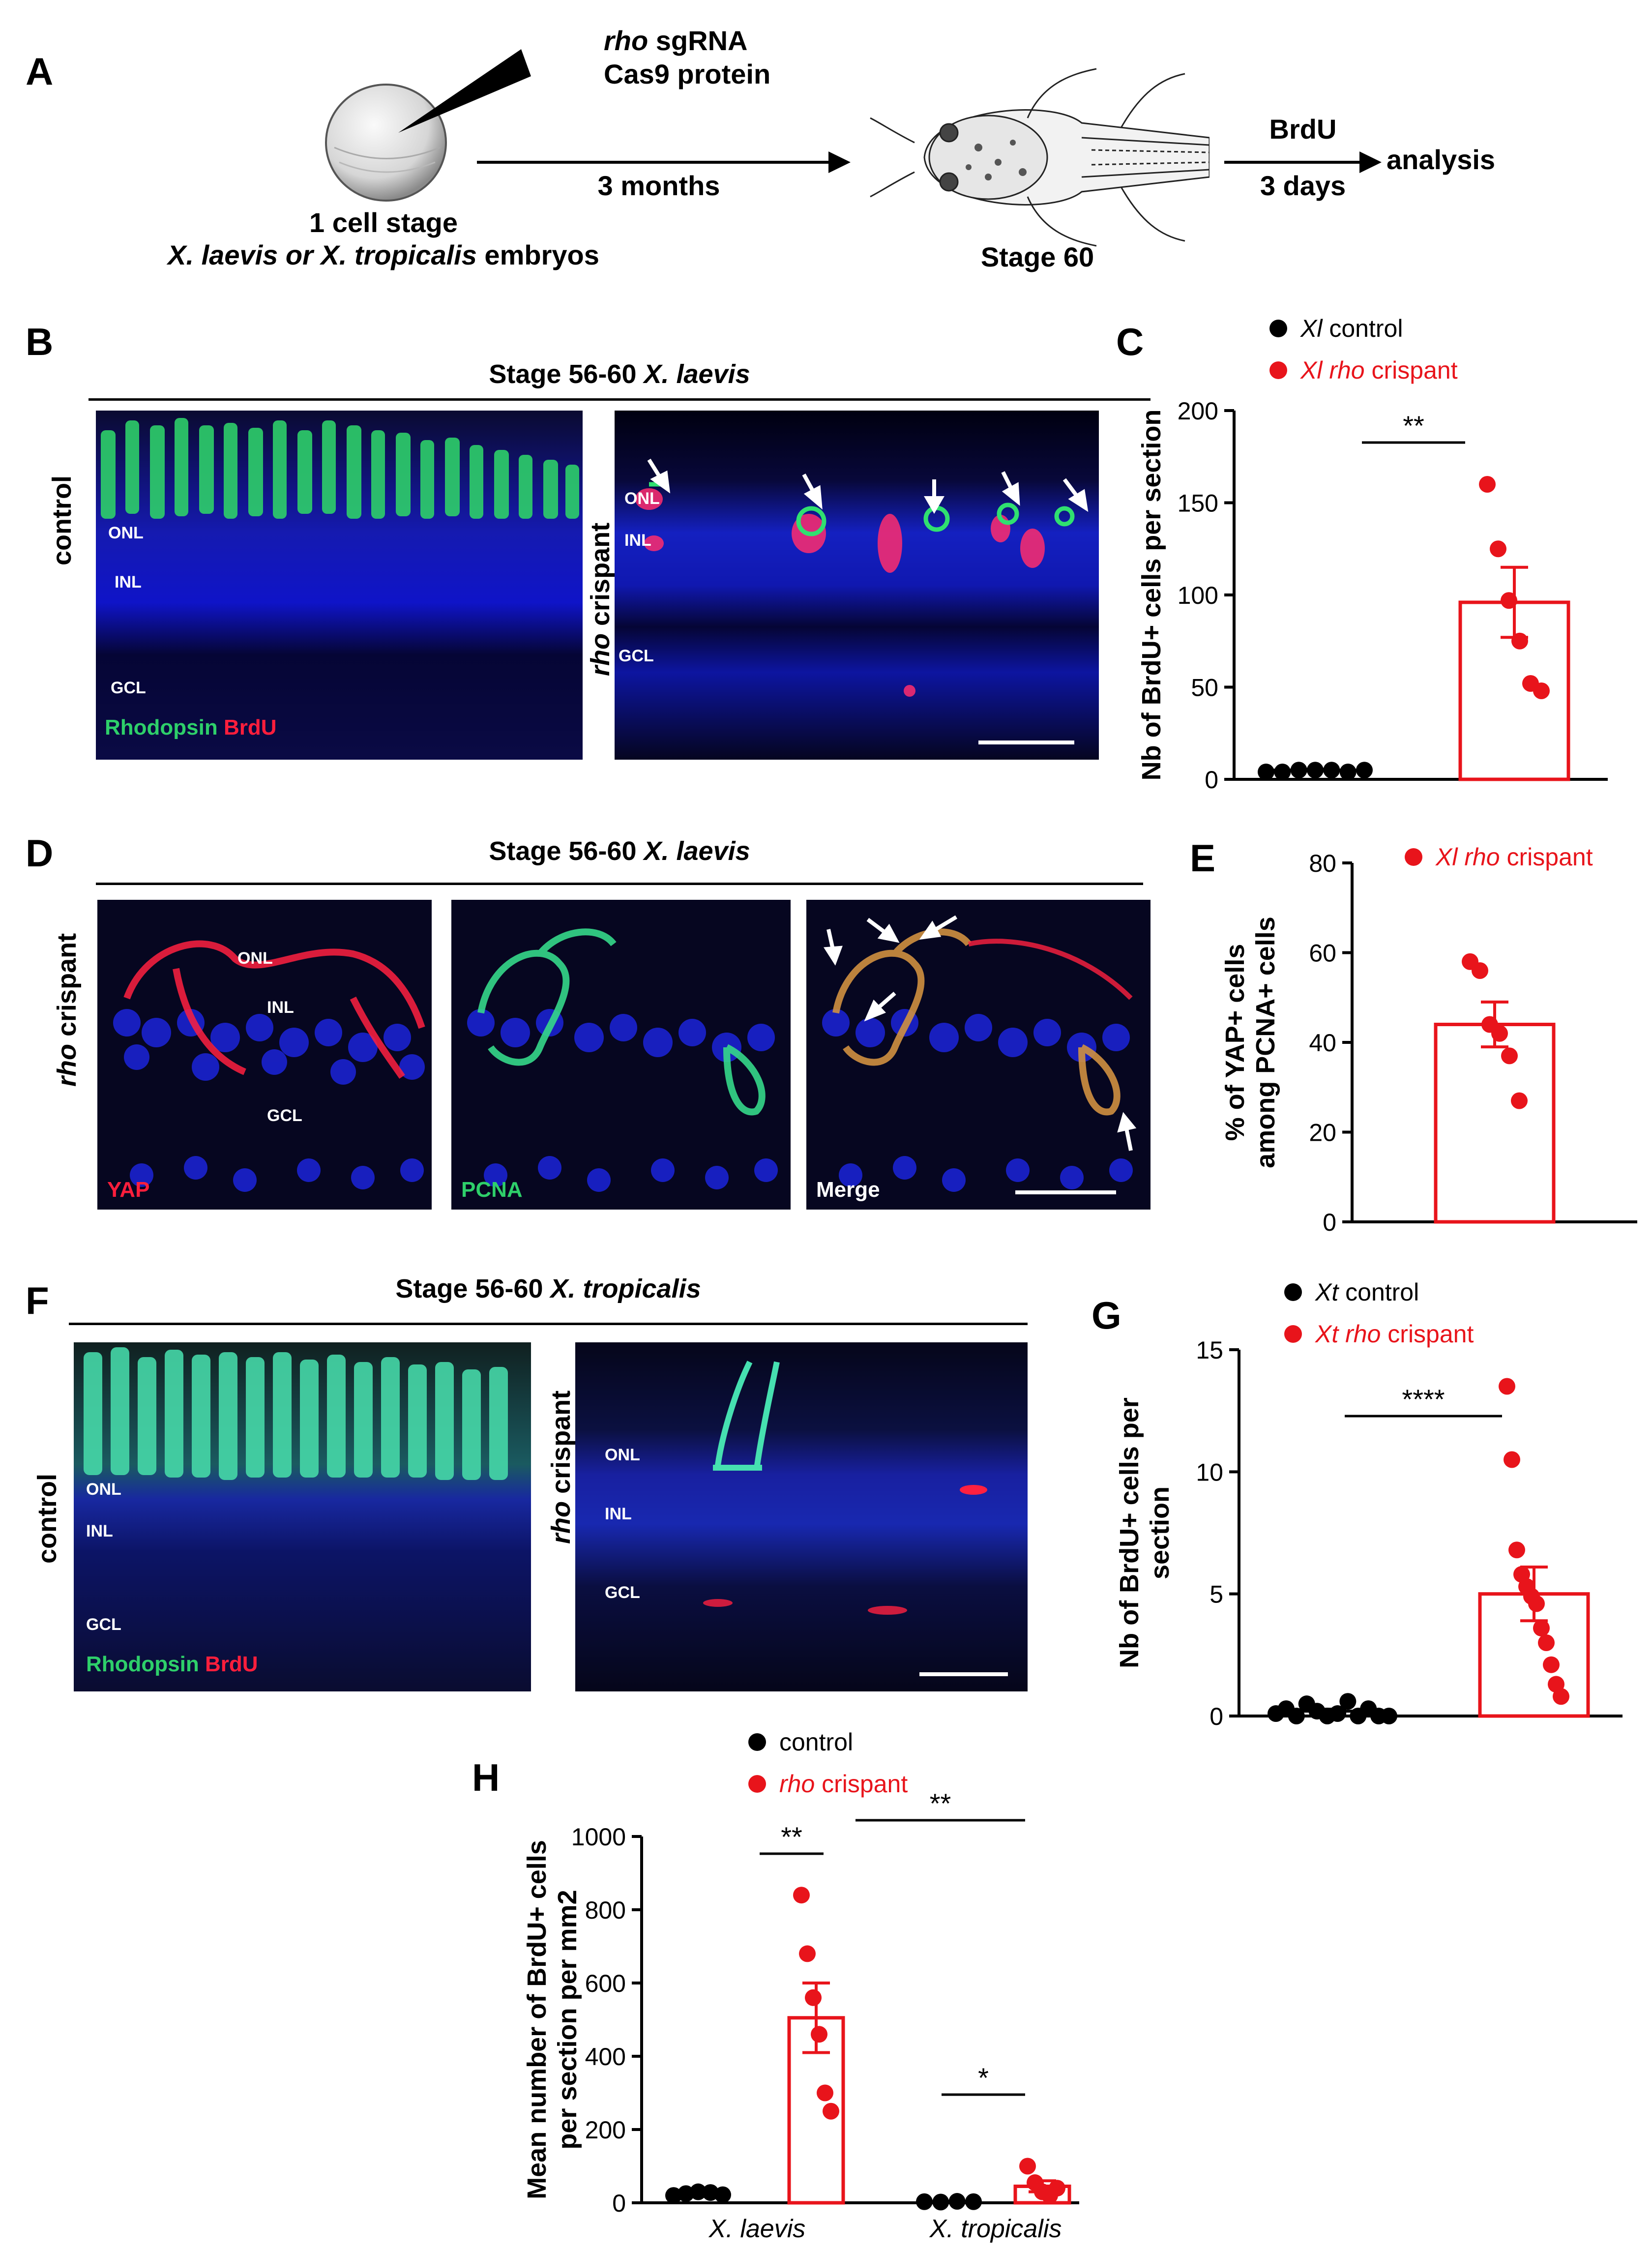 This screenshot has width=1652, height=2250. Describe the element at coordinates (1198, 411) in the screenshot. I see `chart-c-tick-label: 200` at that location.